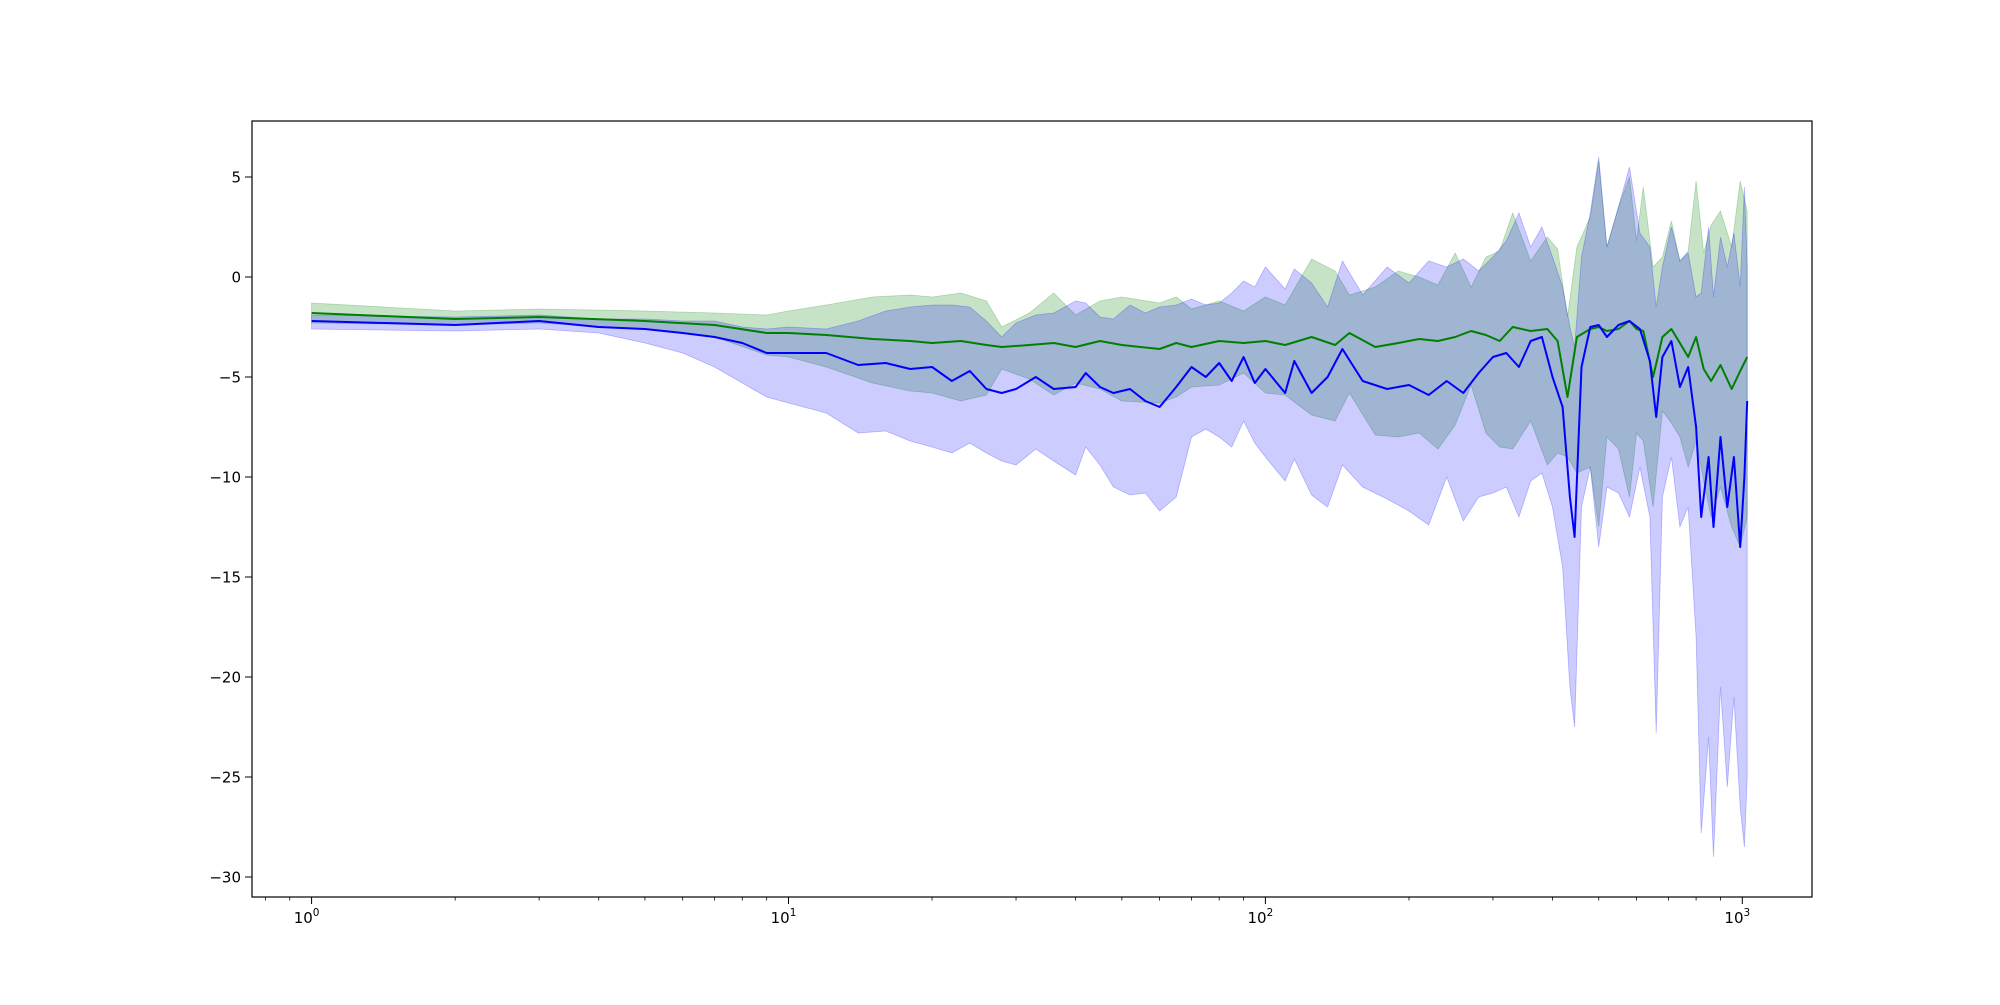  I want to click on x-tick-label: 10¹, so click(784, 917).